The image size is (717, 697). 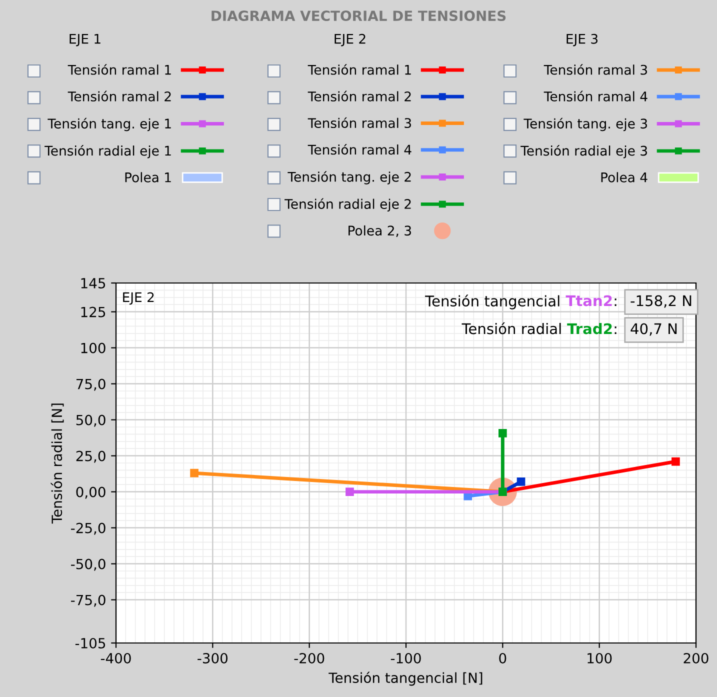 What do you see at coordinates (115, 658) in the screenshot?
I see `x-tick-label: -400` at bounding box center [115, 658].